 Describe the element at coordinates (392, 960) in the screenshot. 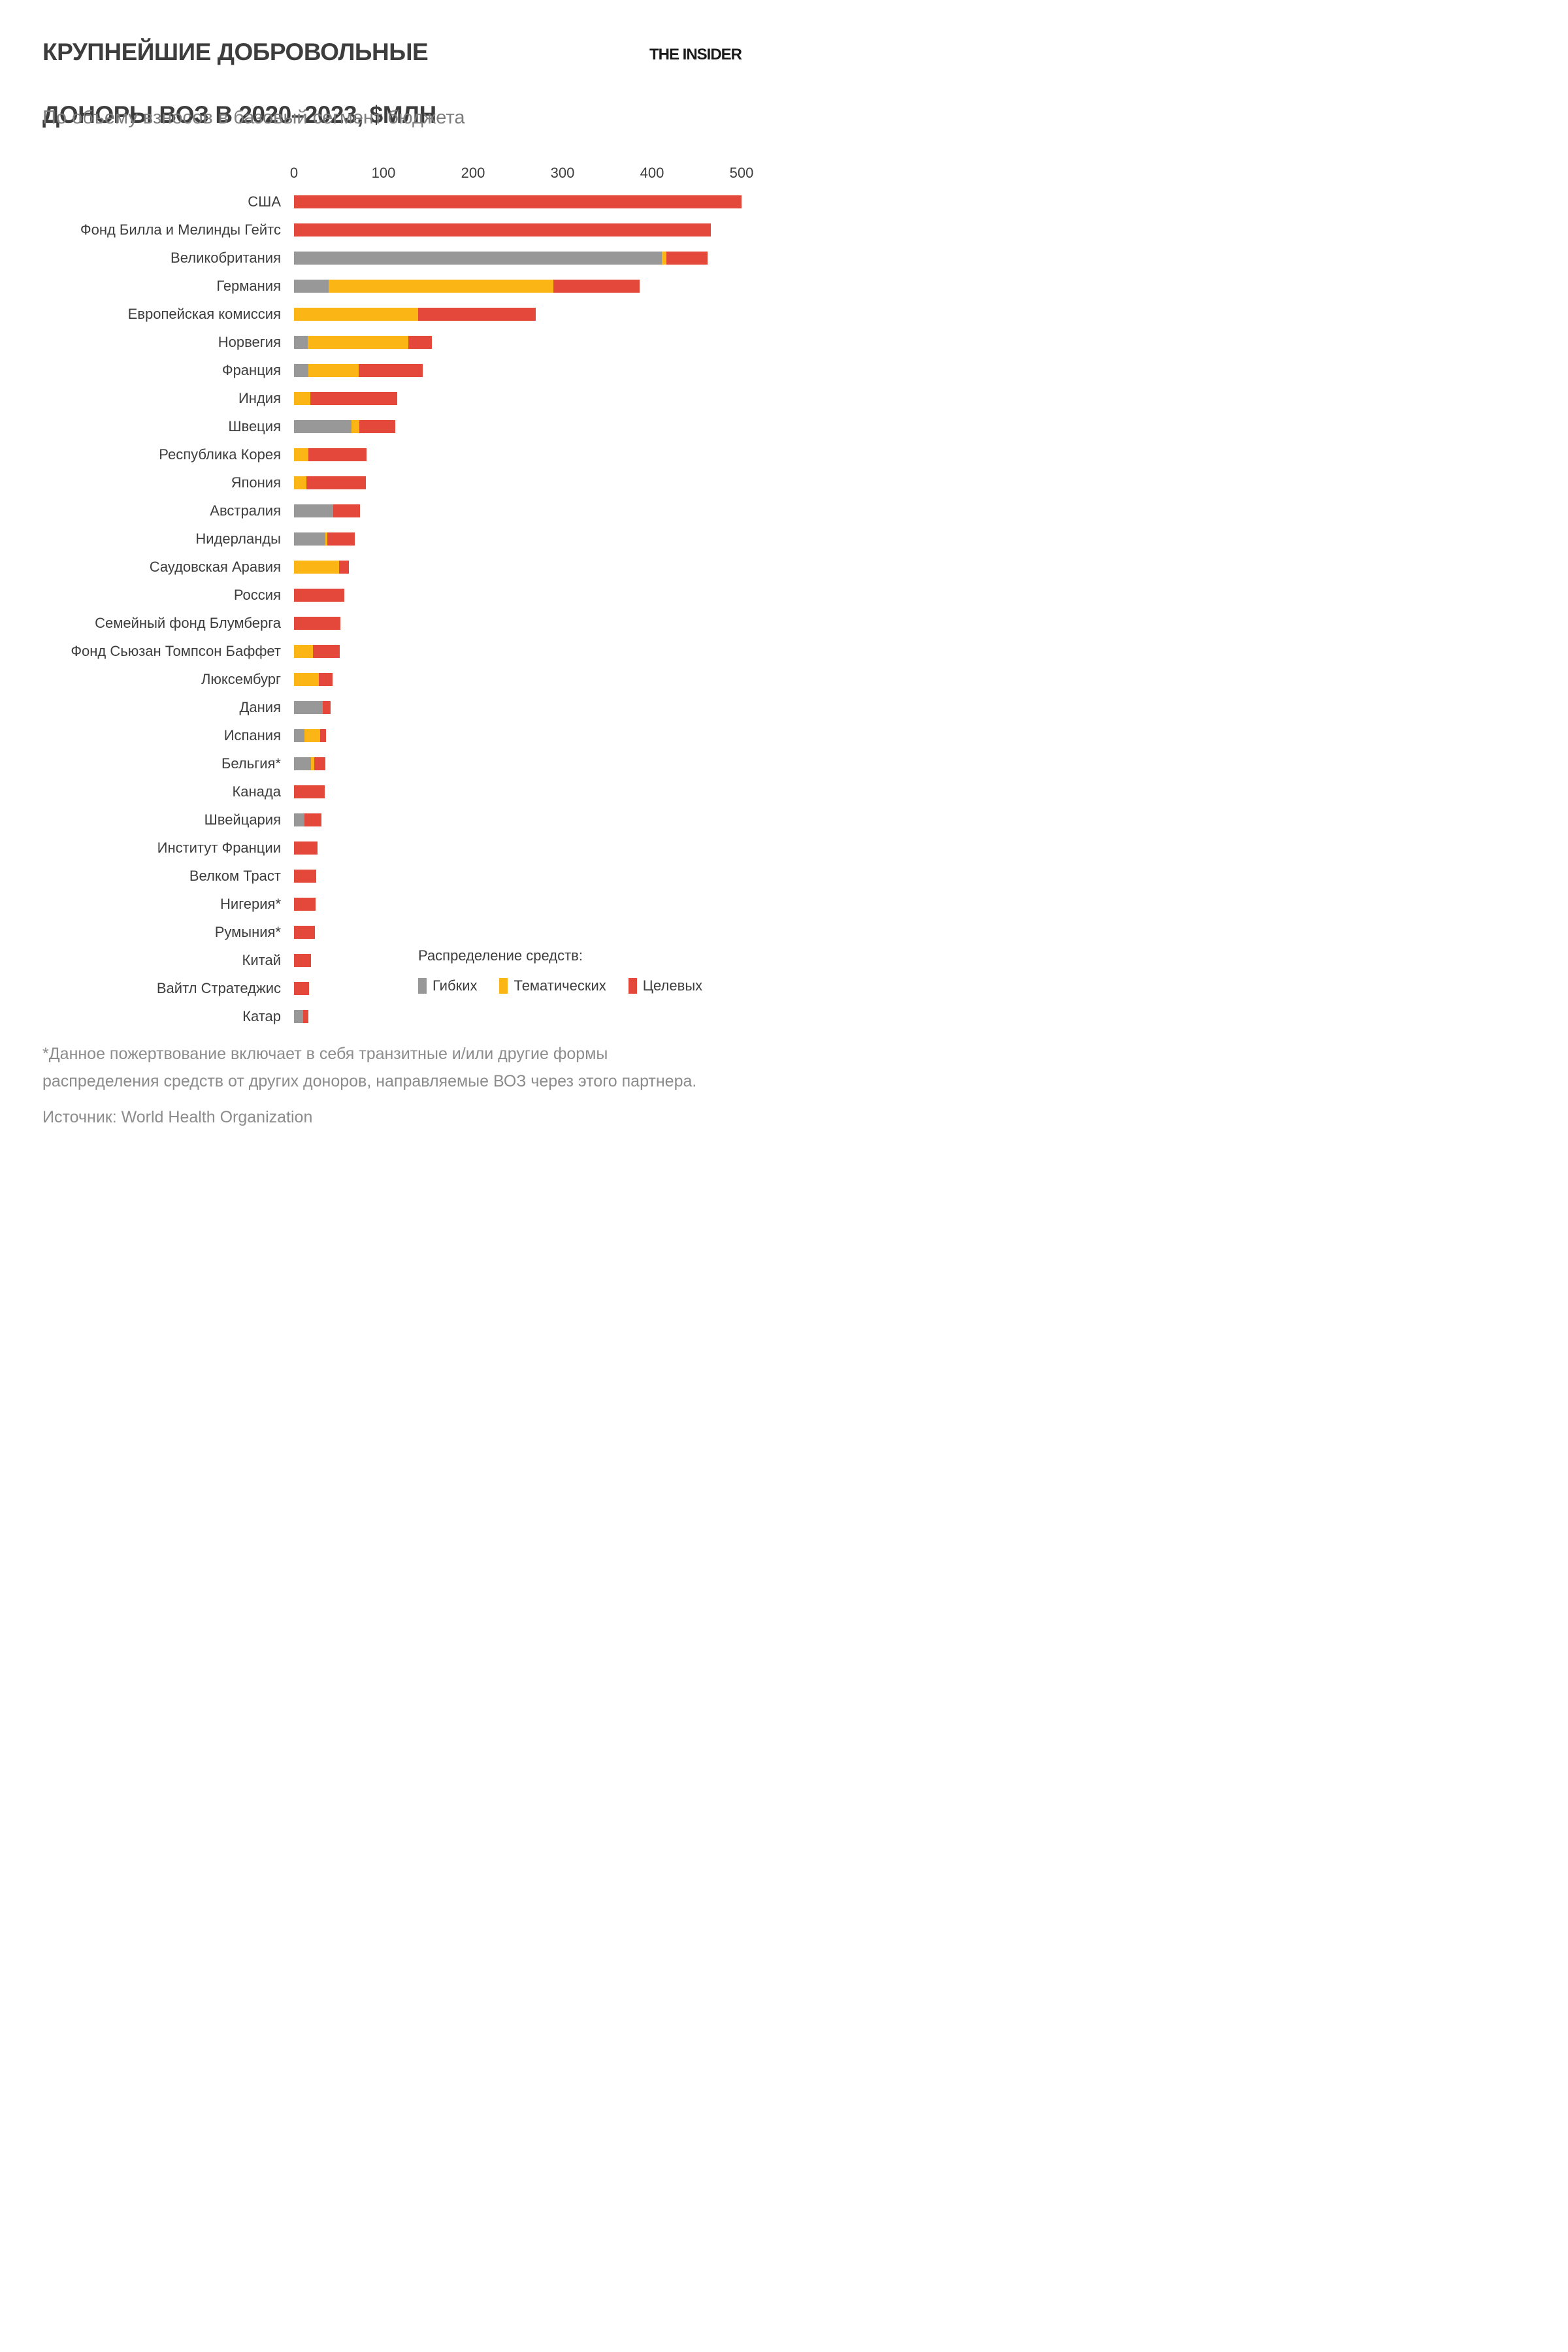

I see `chart-row: Китай` at that location.